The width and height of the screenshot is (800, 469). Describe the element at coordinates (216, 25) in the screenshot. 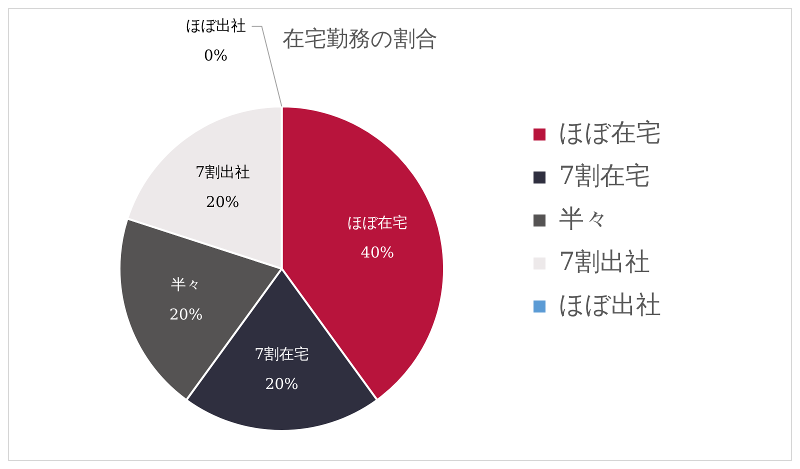

I see `category-label: ほぼ出社` at that location.